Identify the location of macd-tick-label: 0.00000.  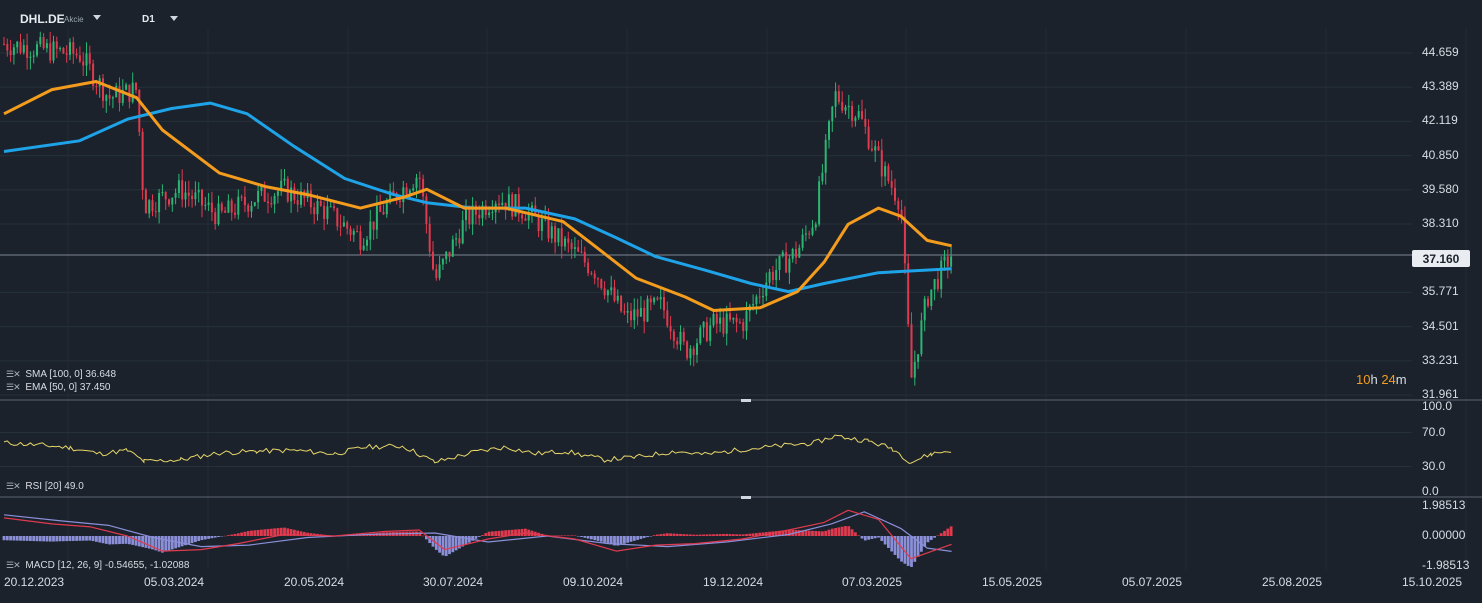
(1444, 535).